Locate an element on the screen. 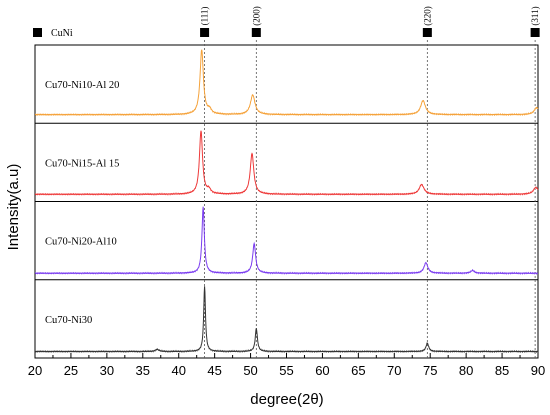 The height and width of the screenshot is (415, 550). x-tick-label: 35 is located at coordinates (143, 370).